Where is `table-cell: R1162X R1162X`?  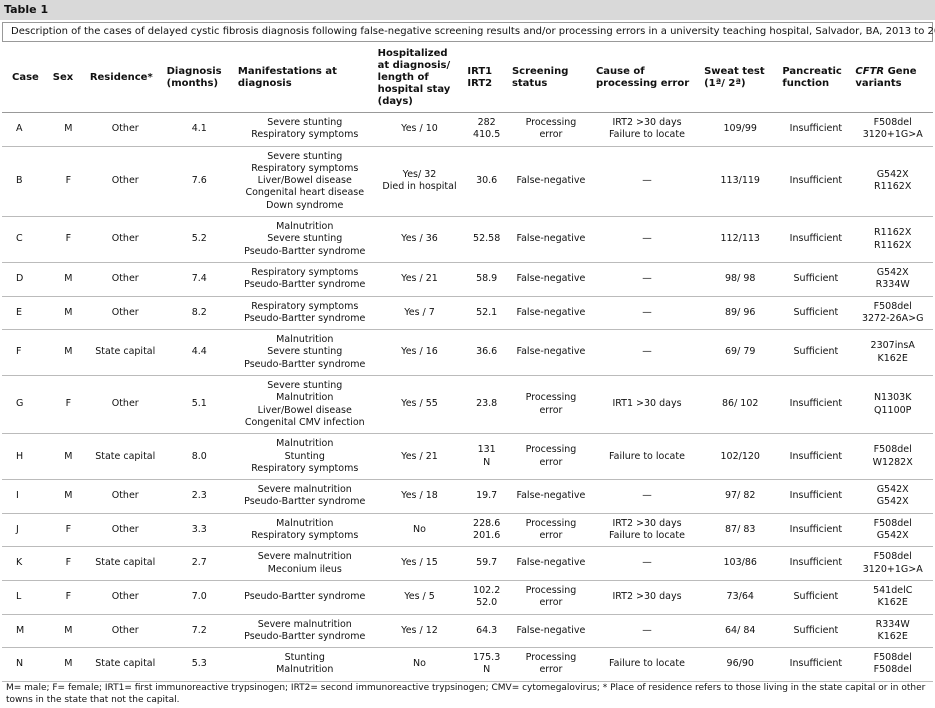
table-cell: R1162X R1162X is located at coordinates (892, 239).